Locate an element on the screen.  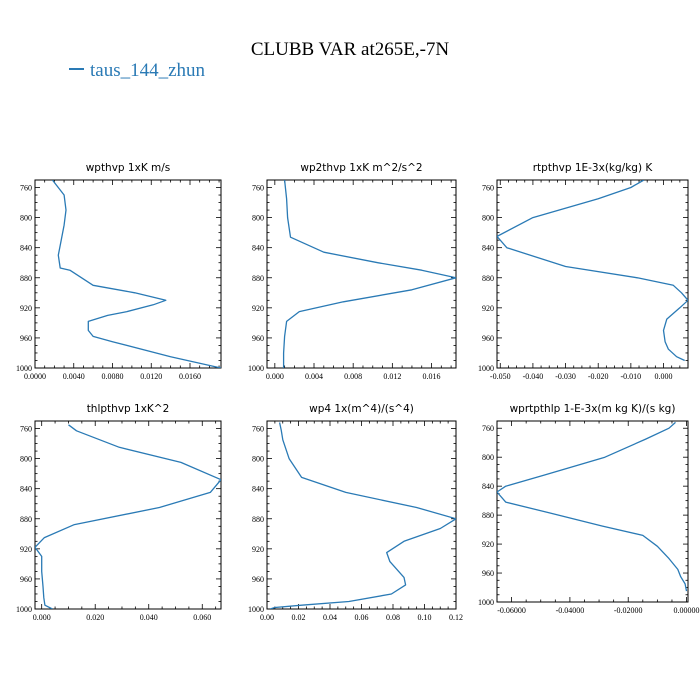
figure-legend: taus_144_zhun is located at coordinates (137, 70).